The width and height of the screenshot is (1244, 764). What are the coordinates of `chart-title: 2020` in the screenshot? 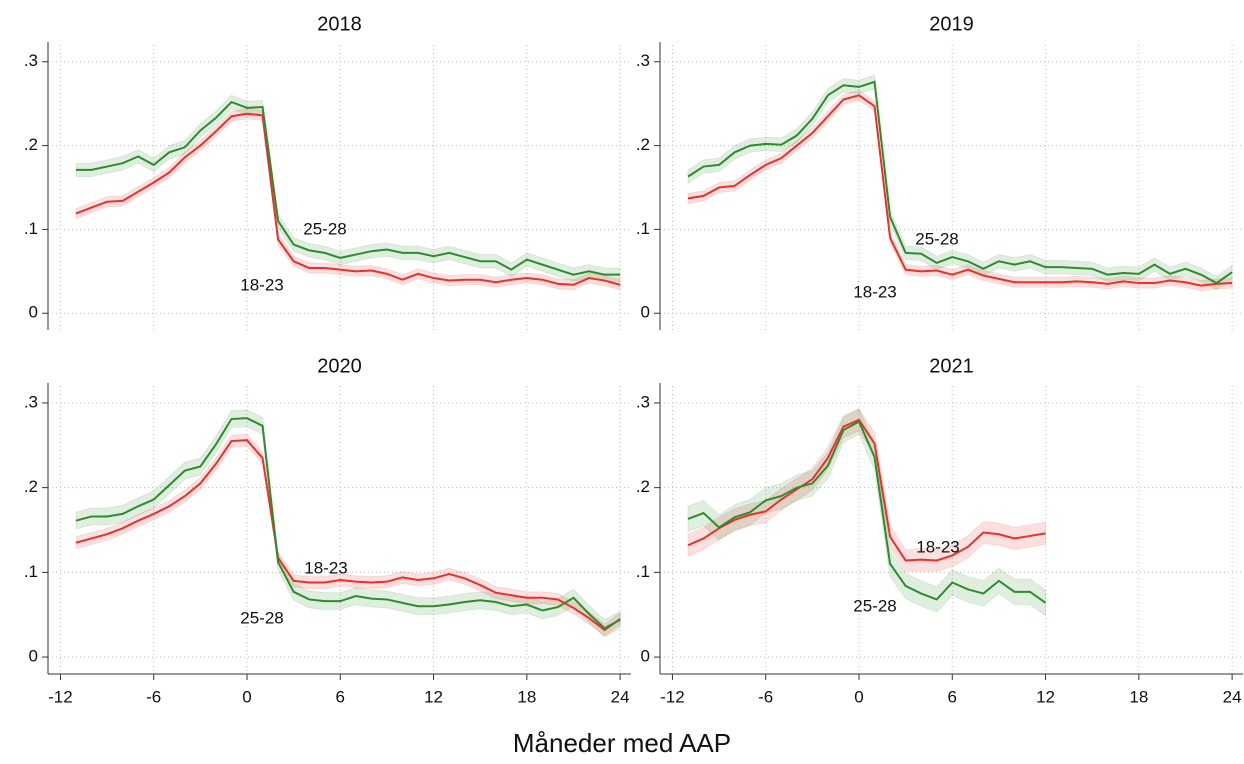 It's located at (339, 366).